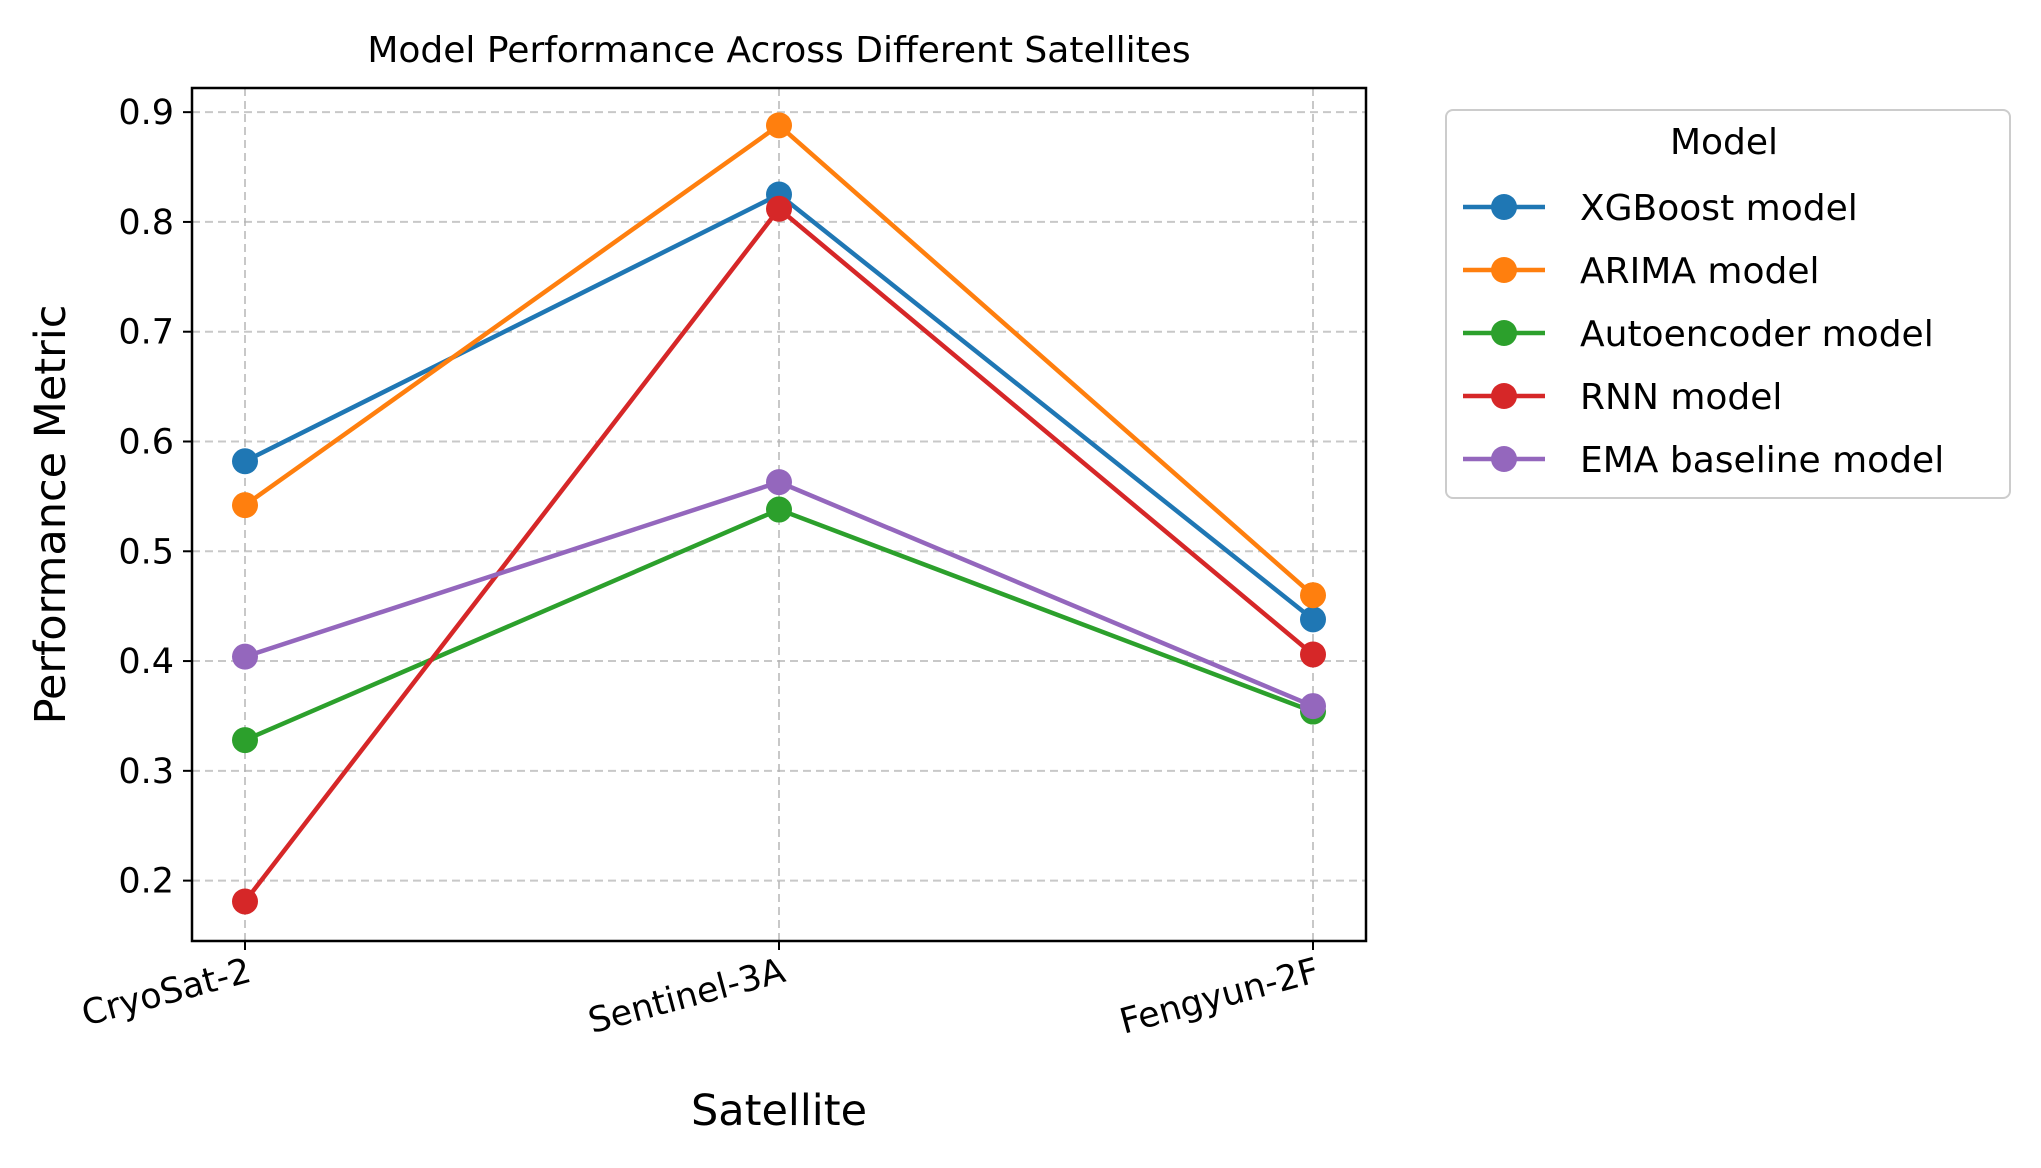 The image size is (2041, 1168). I want to click on legend-label: XGBoost model, so click(1719, 208).